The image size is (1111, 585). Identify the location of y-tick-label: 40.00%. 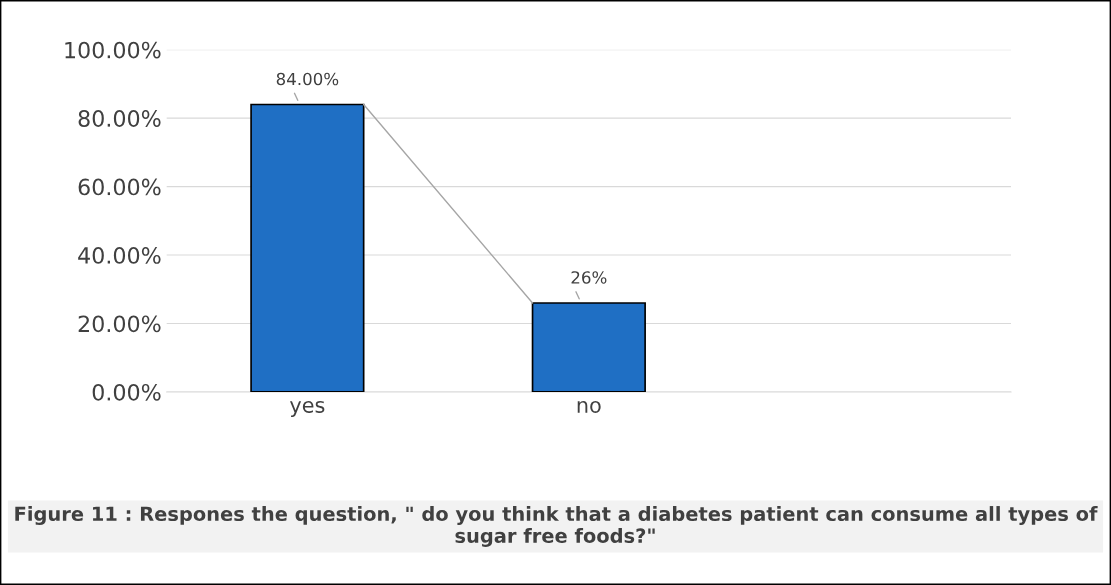
(119, 255).